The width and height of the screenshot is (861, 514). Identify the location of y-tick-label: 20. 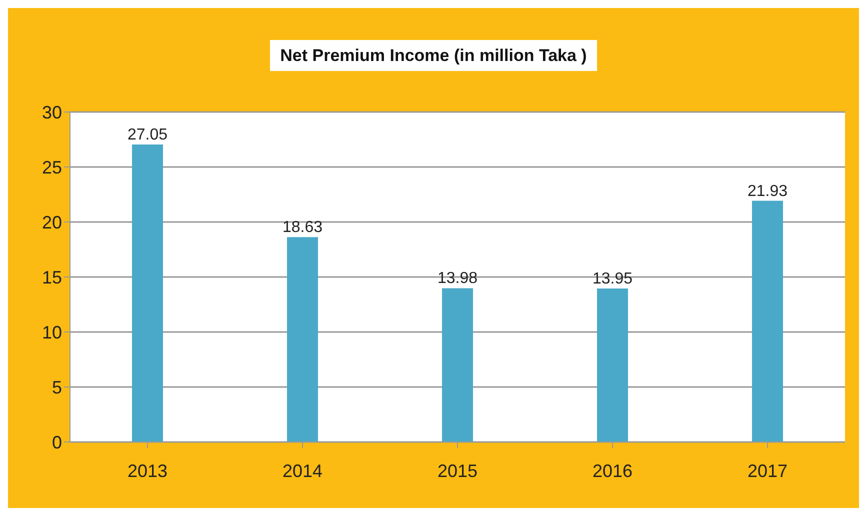
(52, 222).